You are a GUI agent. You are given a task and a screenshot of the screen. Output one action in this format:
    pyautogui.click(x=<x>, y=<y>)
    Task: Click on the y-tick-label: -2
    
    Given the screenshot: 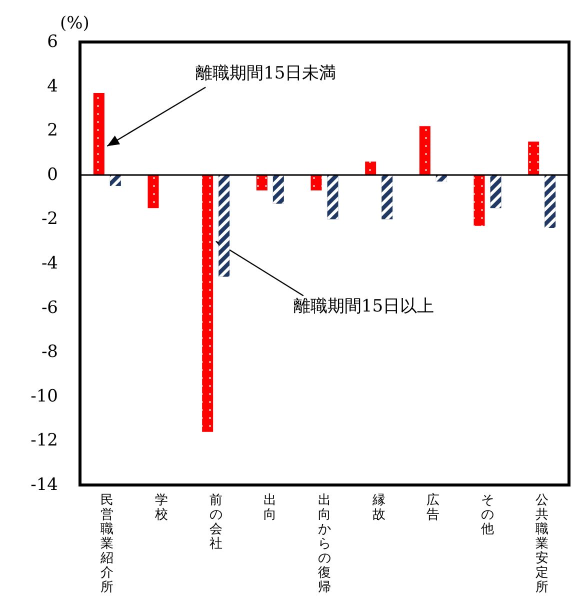 What is the action you would take?
    pyautogui.click(x=49, y=219)
    